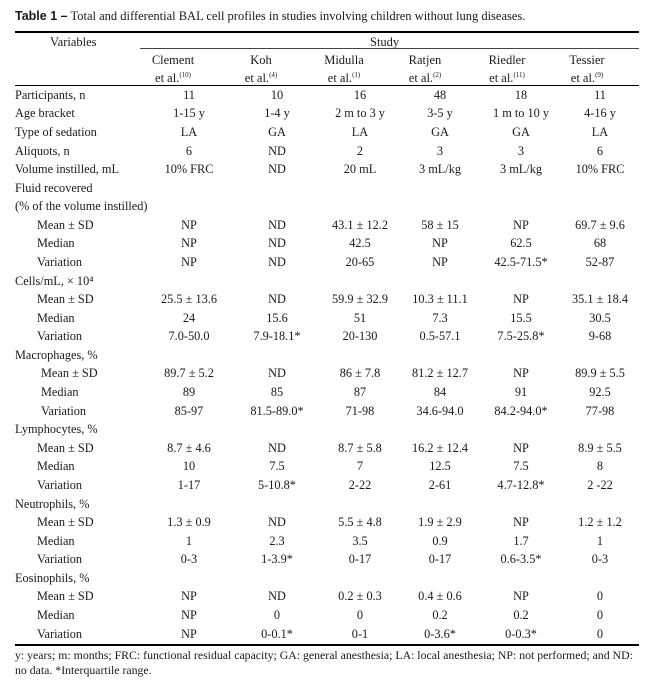 The width and height of the screenshot is (647, 683). Describe the element at coordinates (277, 392) in the screenshot. I see `table-cell: 85` at that location.